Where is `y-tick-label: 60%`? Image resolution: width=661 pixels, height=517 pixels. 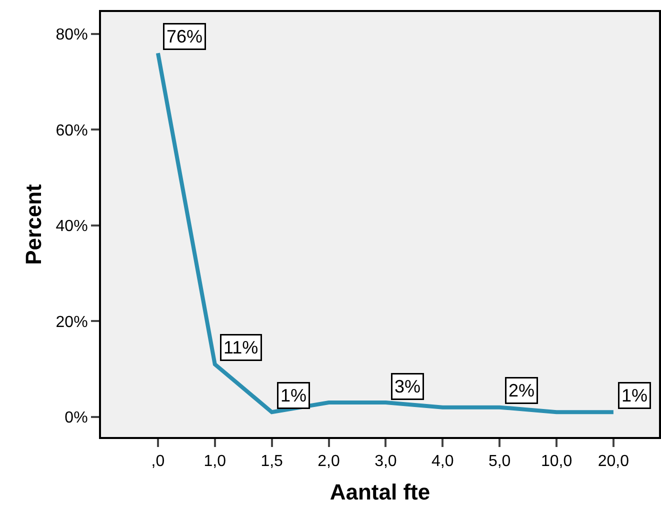 y-tick-label: 60% is located at coordinates (72, 131).